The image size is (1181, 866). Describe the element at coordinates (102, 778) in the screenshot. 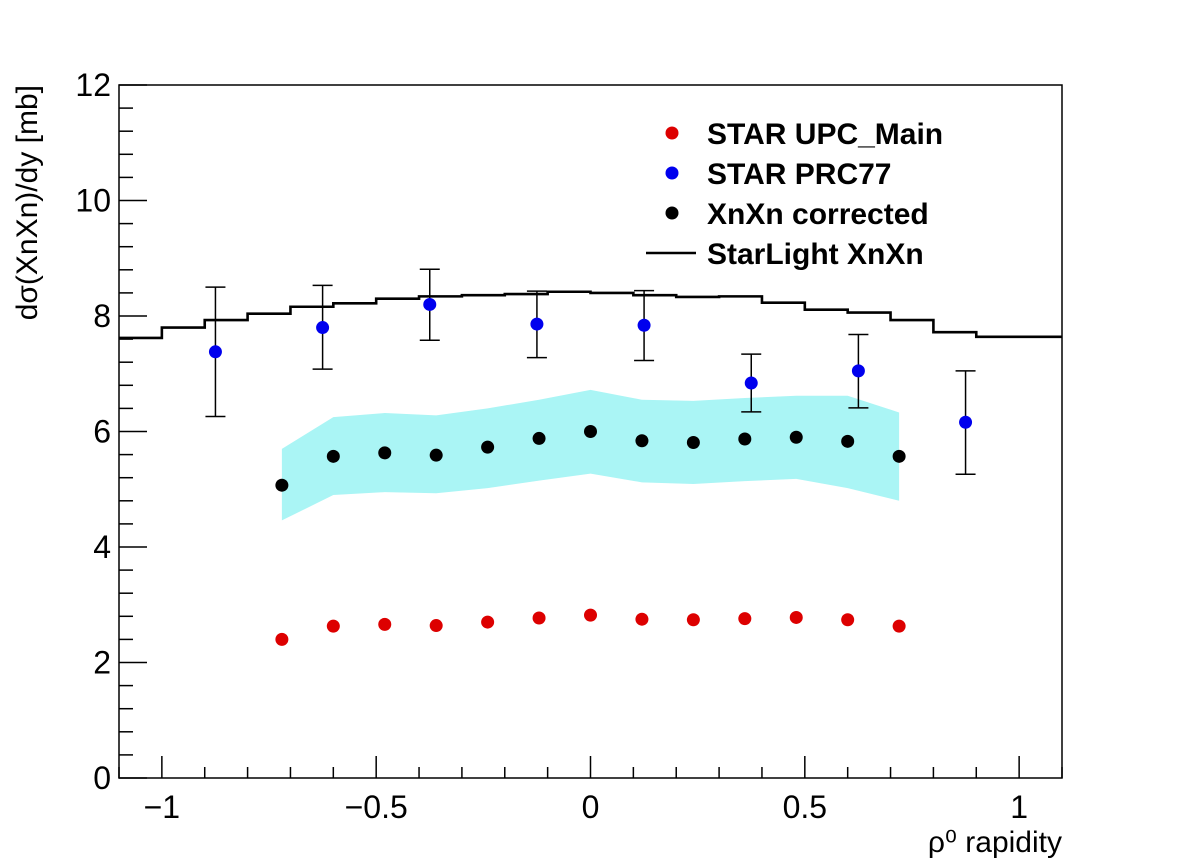

I see `y-tick-label: 0` at that location.